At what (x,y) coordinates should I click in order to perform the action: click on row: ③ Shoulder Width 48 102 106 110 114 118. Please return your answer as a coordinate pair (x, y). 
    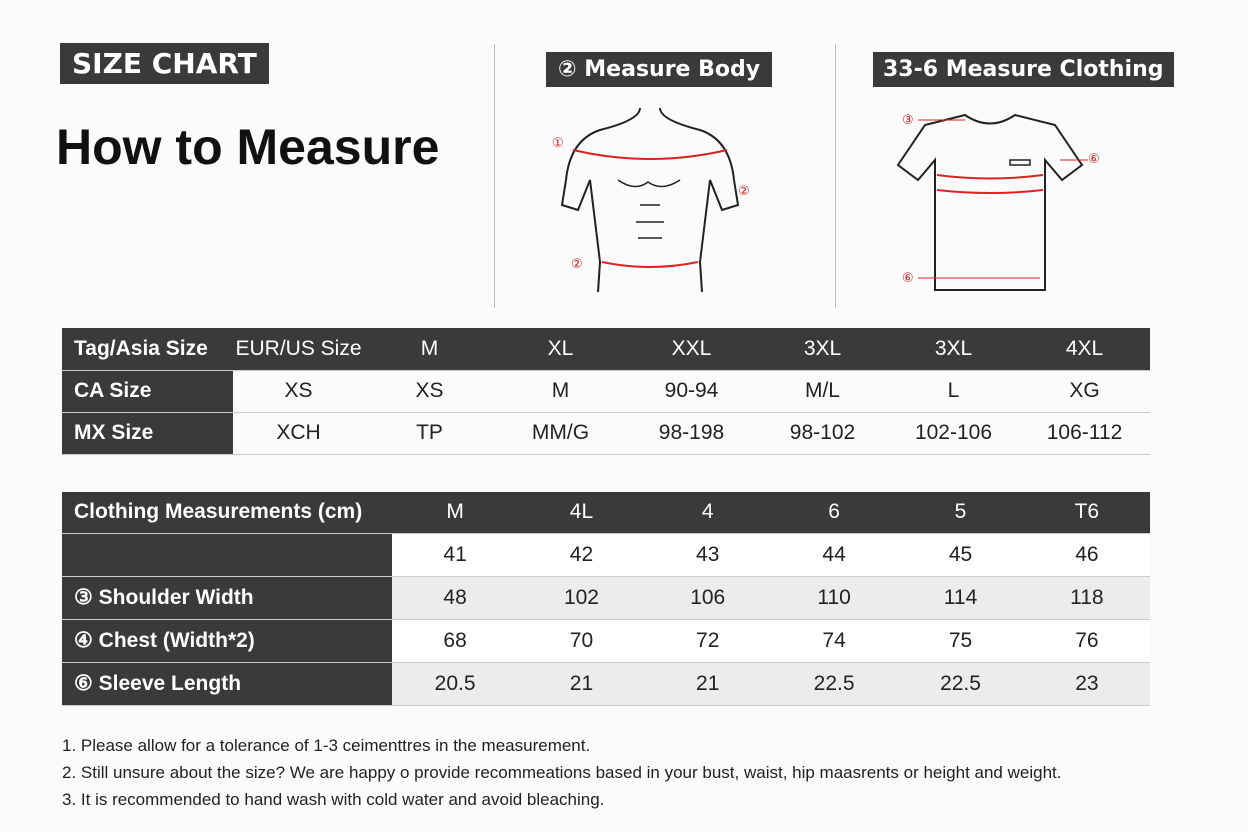
    Looking at the image, I should click on (606, 598).